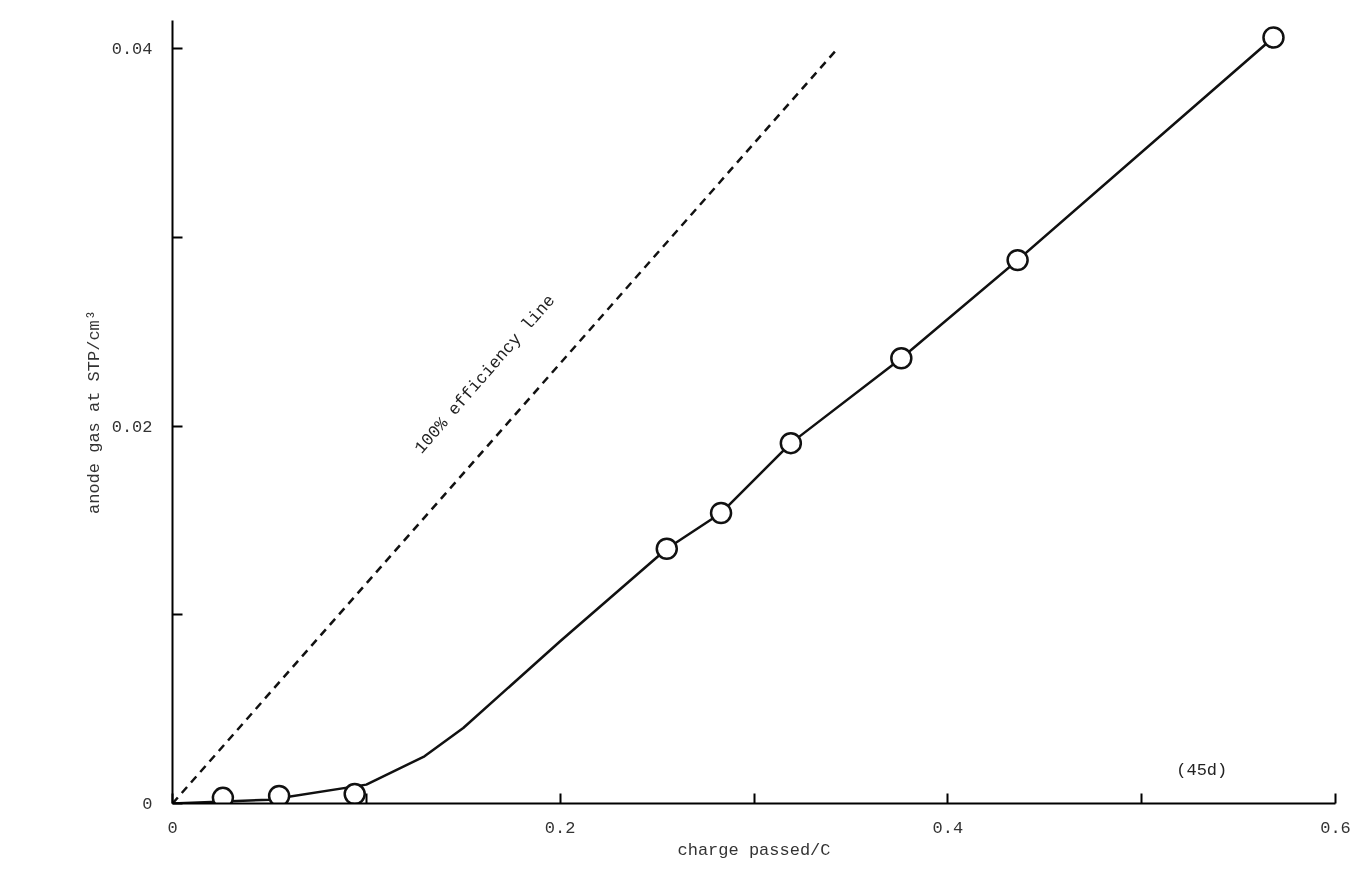  Describe the element at coordinates (1202, 771) in the screenshot. I see `annotation: (45d)` at that location.